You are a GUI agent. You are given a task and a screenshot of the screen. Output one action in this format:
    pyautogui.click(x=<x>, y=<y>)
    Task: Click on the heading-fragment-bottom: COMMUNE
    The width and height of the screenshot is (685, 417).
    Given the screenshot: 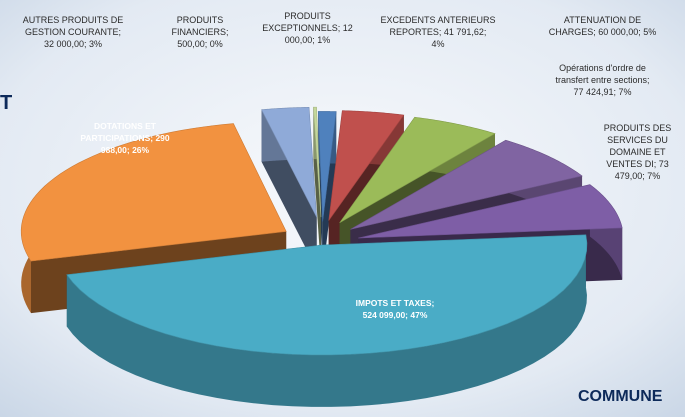 What is the action you would take?
    pyautogui.click(x=620, y=396)
    